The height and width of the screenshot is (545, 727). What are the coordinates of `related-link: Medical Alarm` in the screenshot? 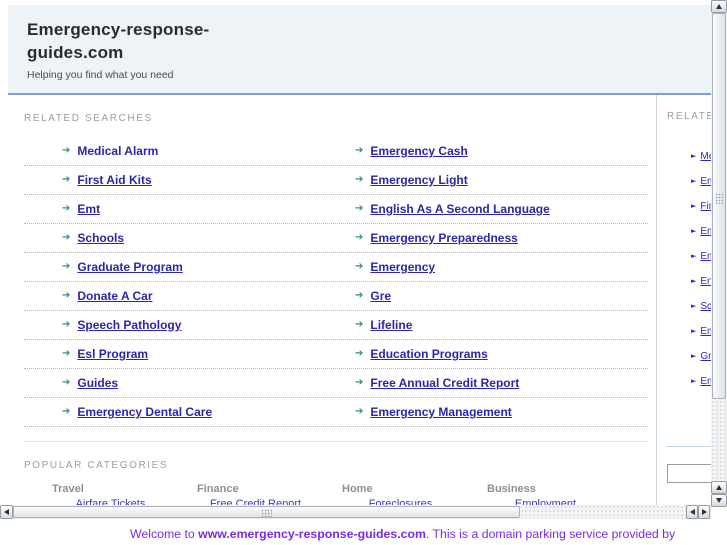 It's located at (118, 151).